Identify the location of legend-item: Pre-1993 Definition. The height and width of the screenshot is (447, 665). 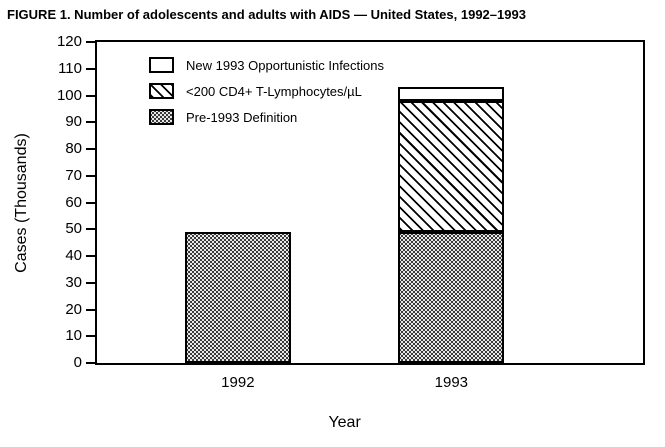
(266, 117).